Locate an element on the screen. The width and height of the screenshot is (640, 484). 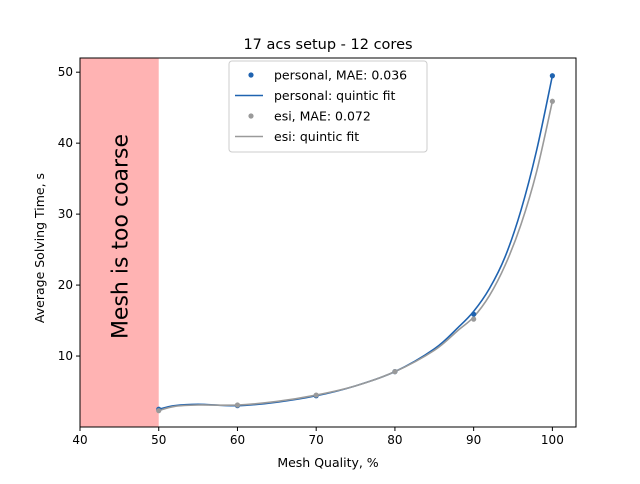
x-axis-label: Mesh Quality, % is located at coordinates (327, 462).